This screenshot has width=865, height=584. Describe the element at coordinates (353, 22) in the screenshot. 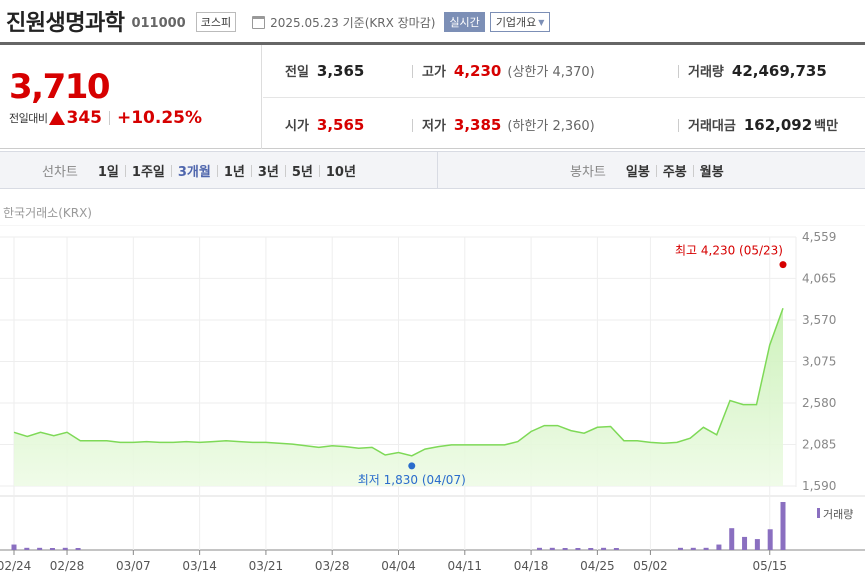

I see `date-text: 2025.05.23 기준(KRX 장마감)` at that location.